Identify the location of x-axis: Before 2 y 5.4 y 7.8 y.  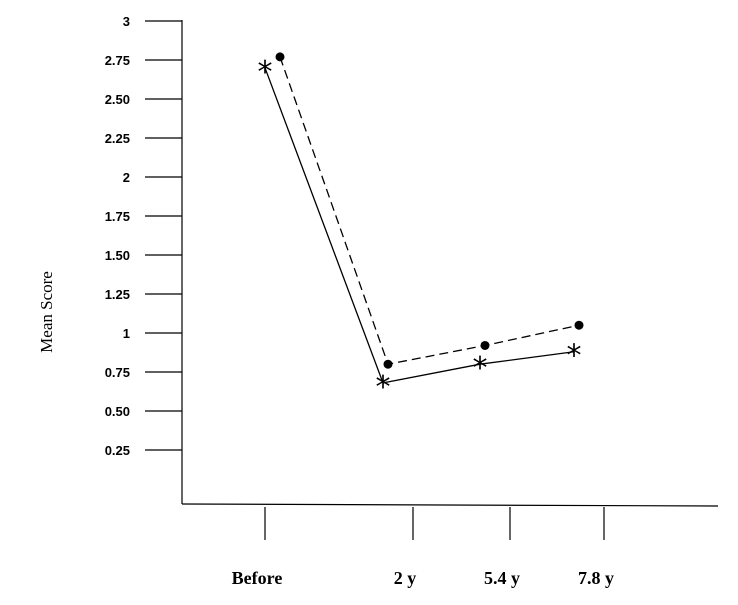
(450, 545).